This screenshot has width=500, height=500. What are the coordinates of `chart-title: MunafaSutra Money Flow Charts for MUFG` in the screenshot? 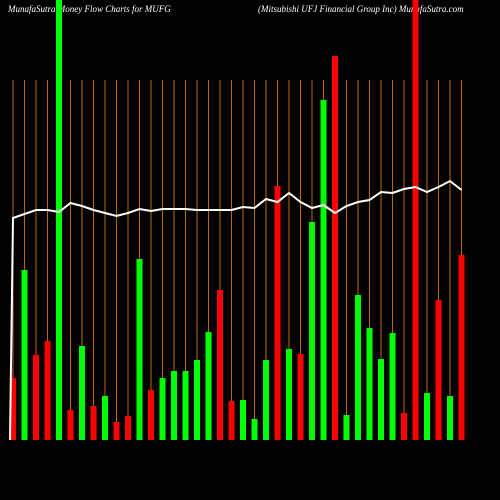 It's located at (89, 9).